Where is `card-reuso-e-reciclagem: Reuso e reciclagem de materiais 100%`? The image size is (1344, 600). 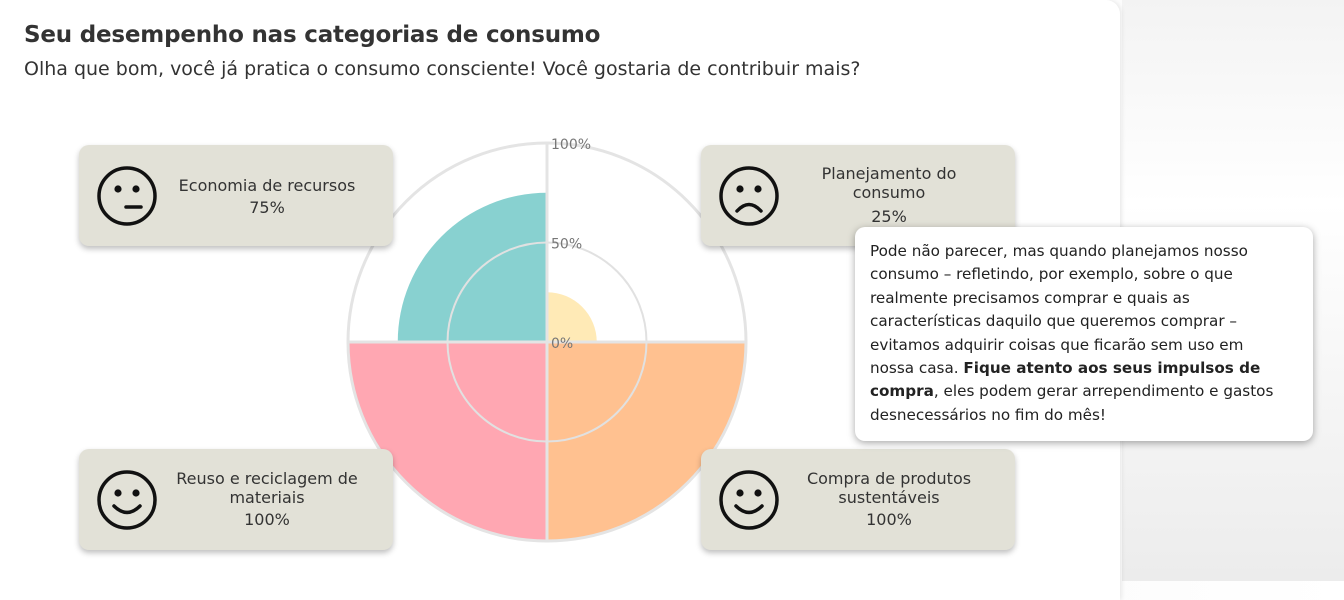 card-reuso-e-reciclagem: Reuso e reciclagem de materiais 100% is located at coordinates (236, 499).